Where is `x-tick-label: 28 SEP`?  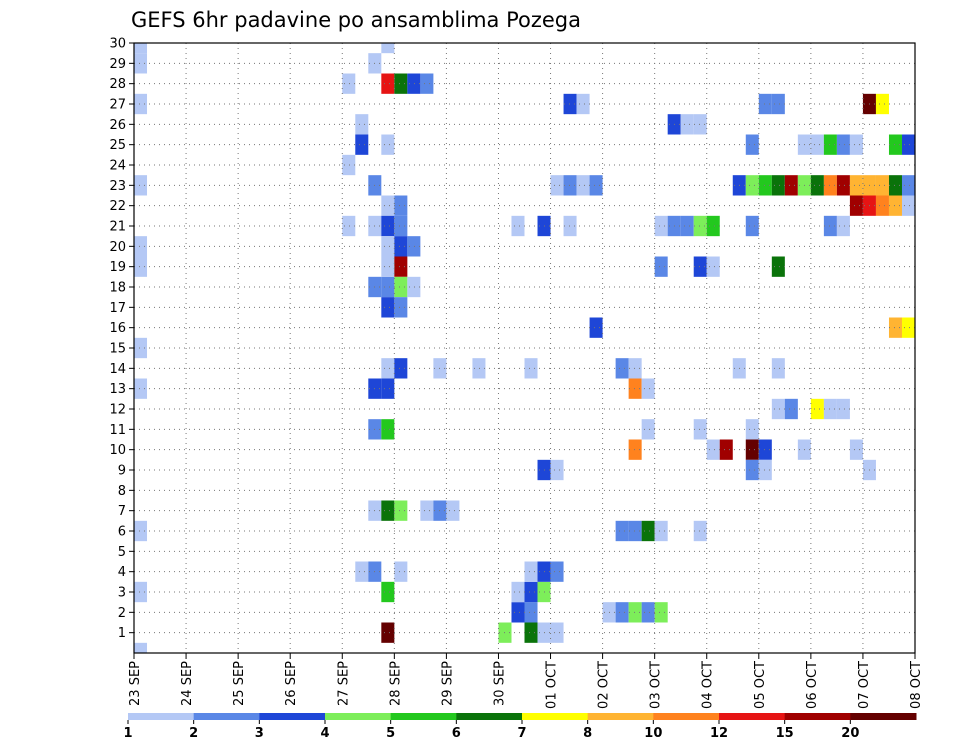
x-tick-label: 28 SEP is located at coordinates (395, 683).